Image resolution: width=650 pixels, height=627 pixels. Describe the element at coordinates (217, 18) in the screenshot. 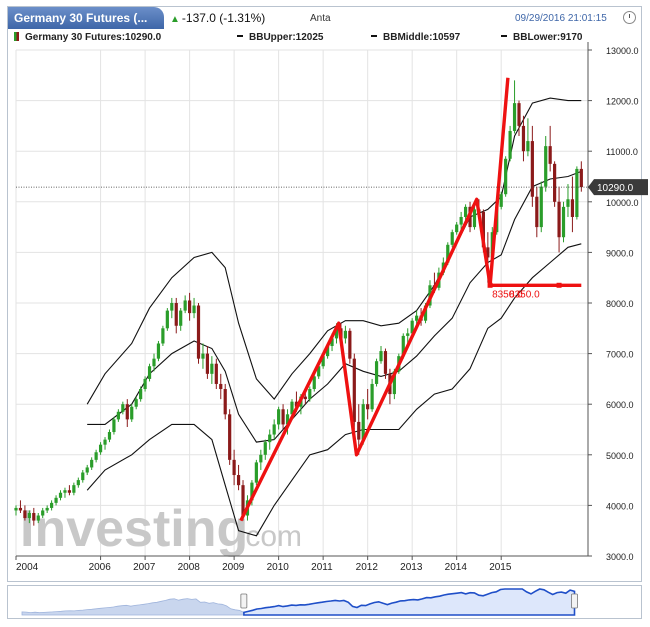

I see `price-change: ▲ -137.0 (-1.31%)` at that location.